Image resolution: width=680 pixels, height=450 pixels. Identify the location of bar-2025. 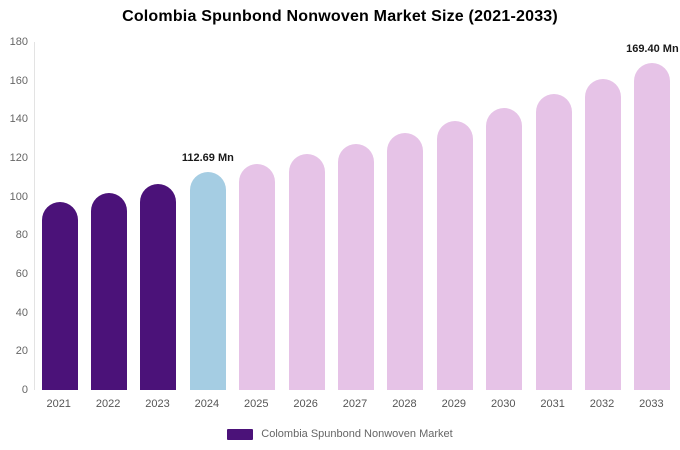
(257, 276).